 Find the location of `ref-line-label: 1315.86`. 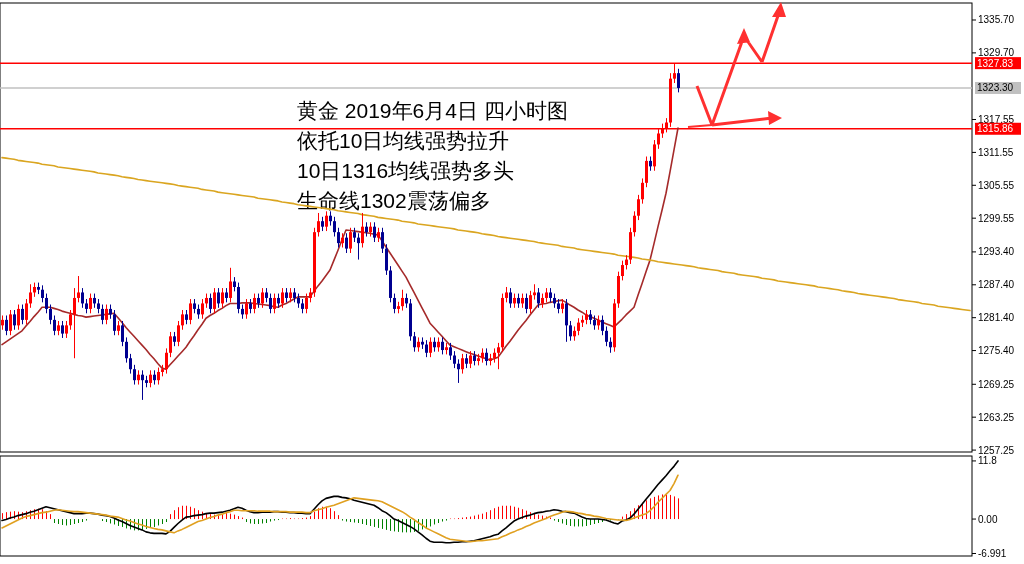

ref-line-label: 1315.86 is located at coordinates (995, 129).